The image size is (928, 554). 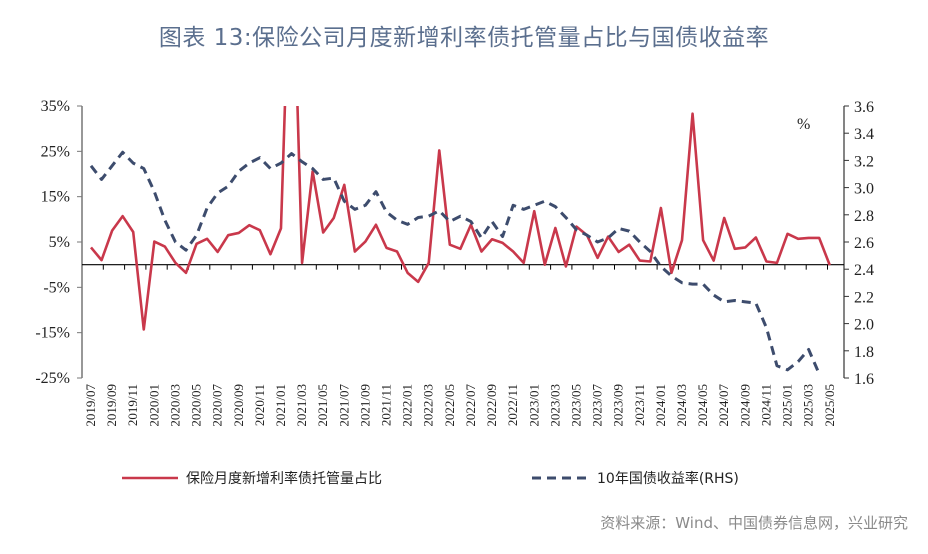 What do you see at coordinates (55, 151) in the screenshot?
I see `left-tick-label: 25%` at bounding box center [55, 151].